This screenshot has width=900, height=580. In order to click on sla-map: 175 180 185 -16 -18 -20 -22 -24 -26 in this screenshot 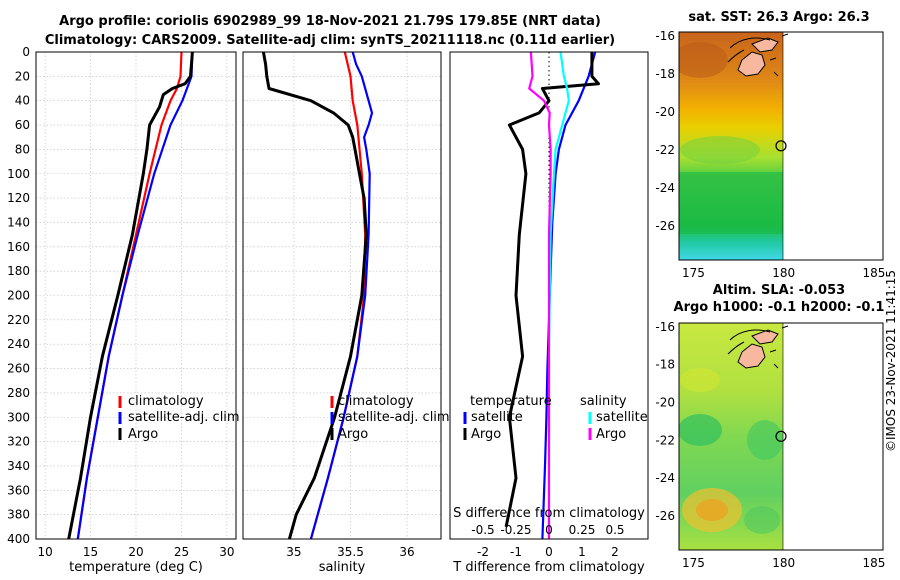, I will do `click(770, 445)`.